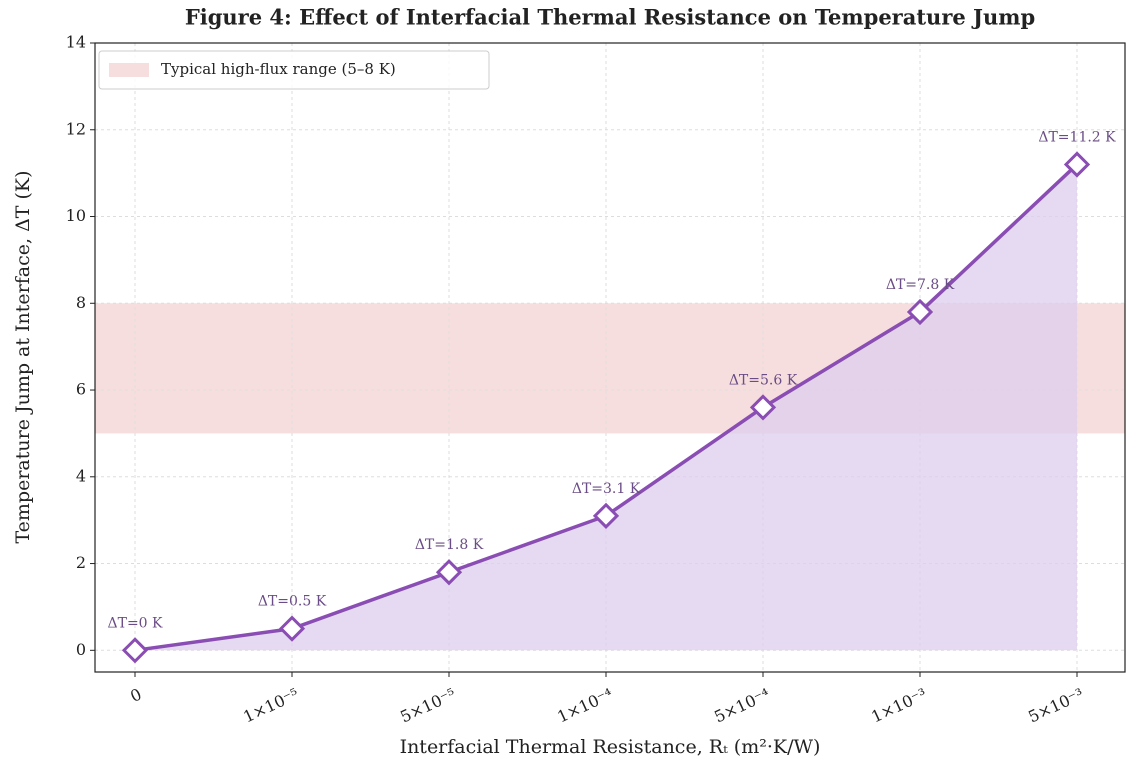 This screenshot has width=1141, height=763. What do you see at coordinates (76, 42) in the screenshot?
I see `y-tick-label: 14` at bounding box center [76, 42].